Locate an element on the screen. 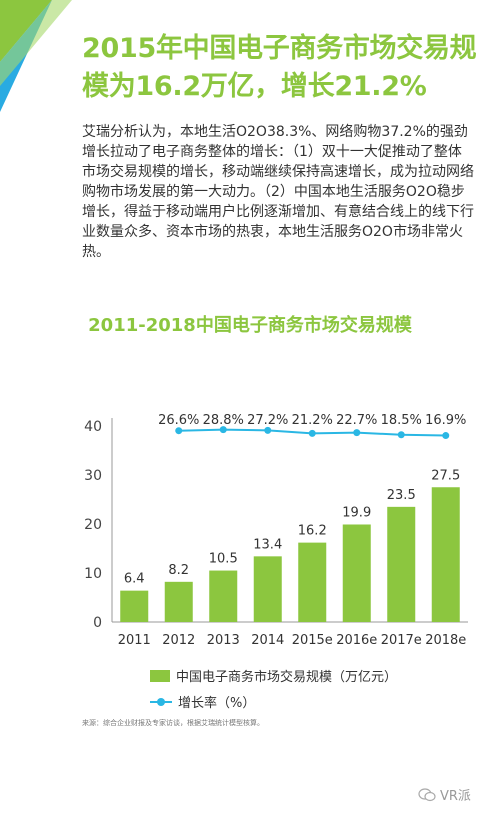 This screenshot has width=500, height=820. legend-line-swatch is located at coordinates (161, 702).